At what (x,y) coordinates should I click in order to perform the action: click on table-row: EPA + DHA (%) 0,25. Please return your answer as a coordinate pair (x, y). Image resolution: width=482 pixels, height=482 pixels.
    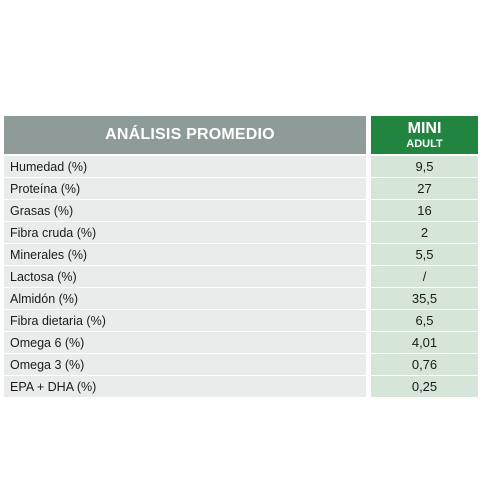
    Looking at the image, I should click on (241, 386).